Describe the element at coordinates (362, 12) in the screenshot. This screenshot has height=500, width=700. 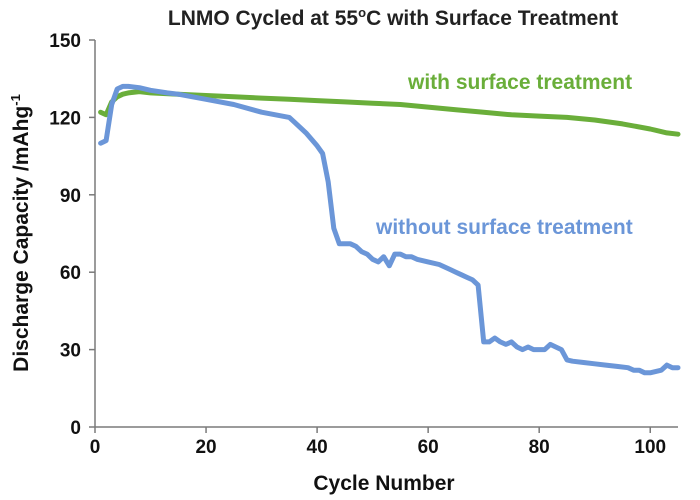
I see `title-degree-superscript: o` at that location.